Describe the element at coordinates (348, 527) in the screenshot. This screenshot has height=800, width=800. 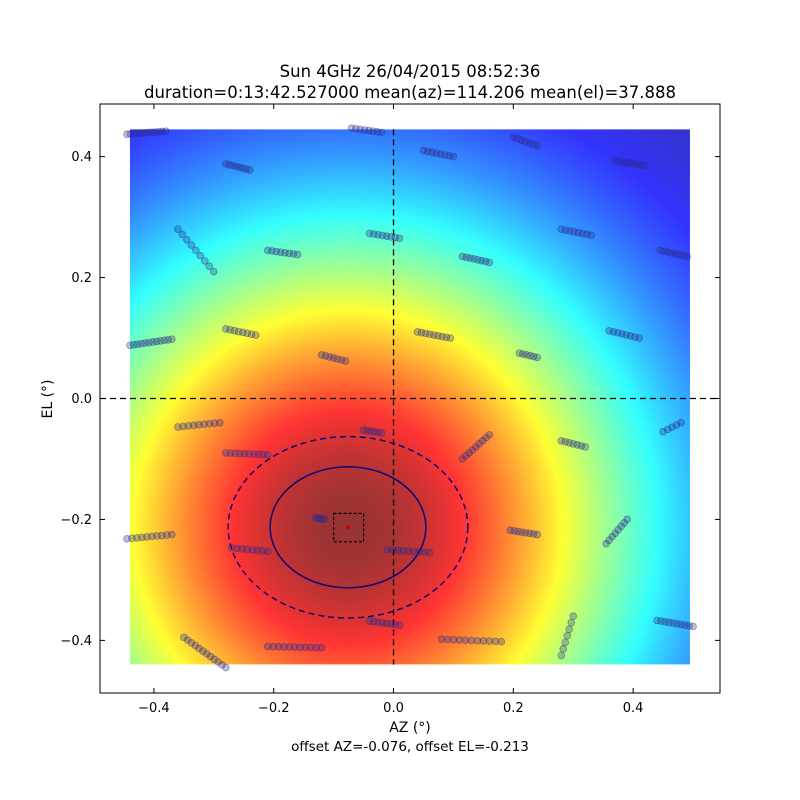
I see `center-marker` at that location.